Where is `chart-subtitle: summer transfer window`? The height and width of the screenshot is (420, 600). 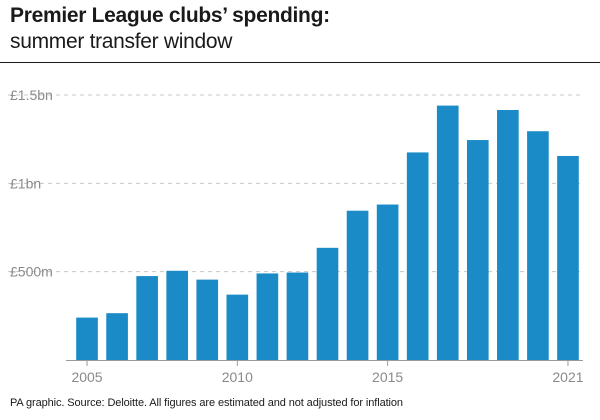
chart-subtitle: summer transfer window is located at coordinates (121, 41).